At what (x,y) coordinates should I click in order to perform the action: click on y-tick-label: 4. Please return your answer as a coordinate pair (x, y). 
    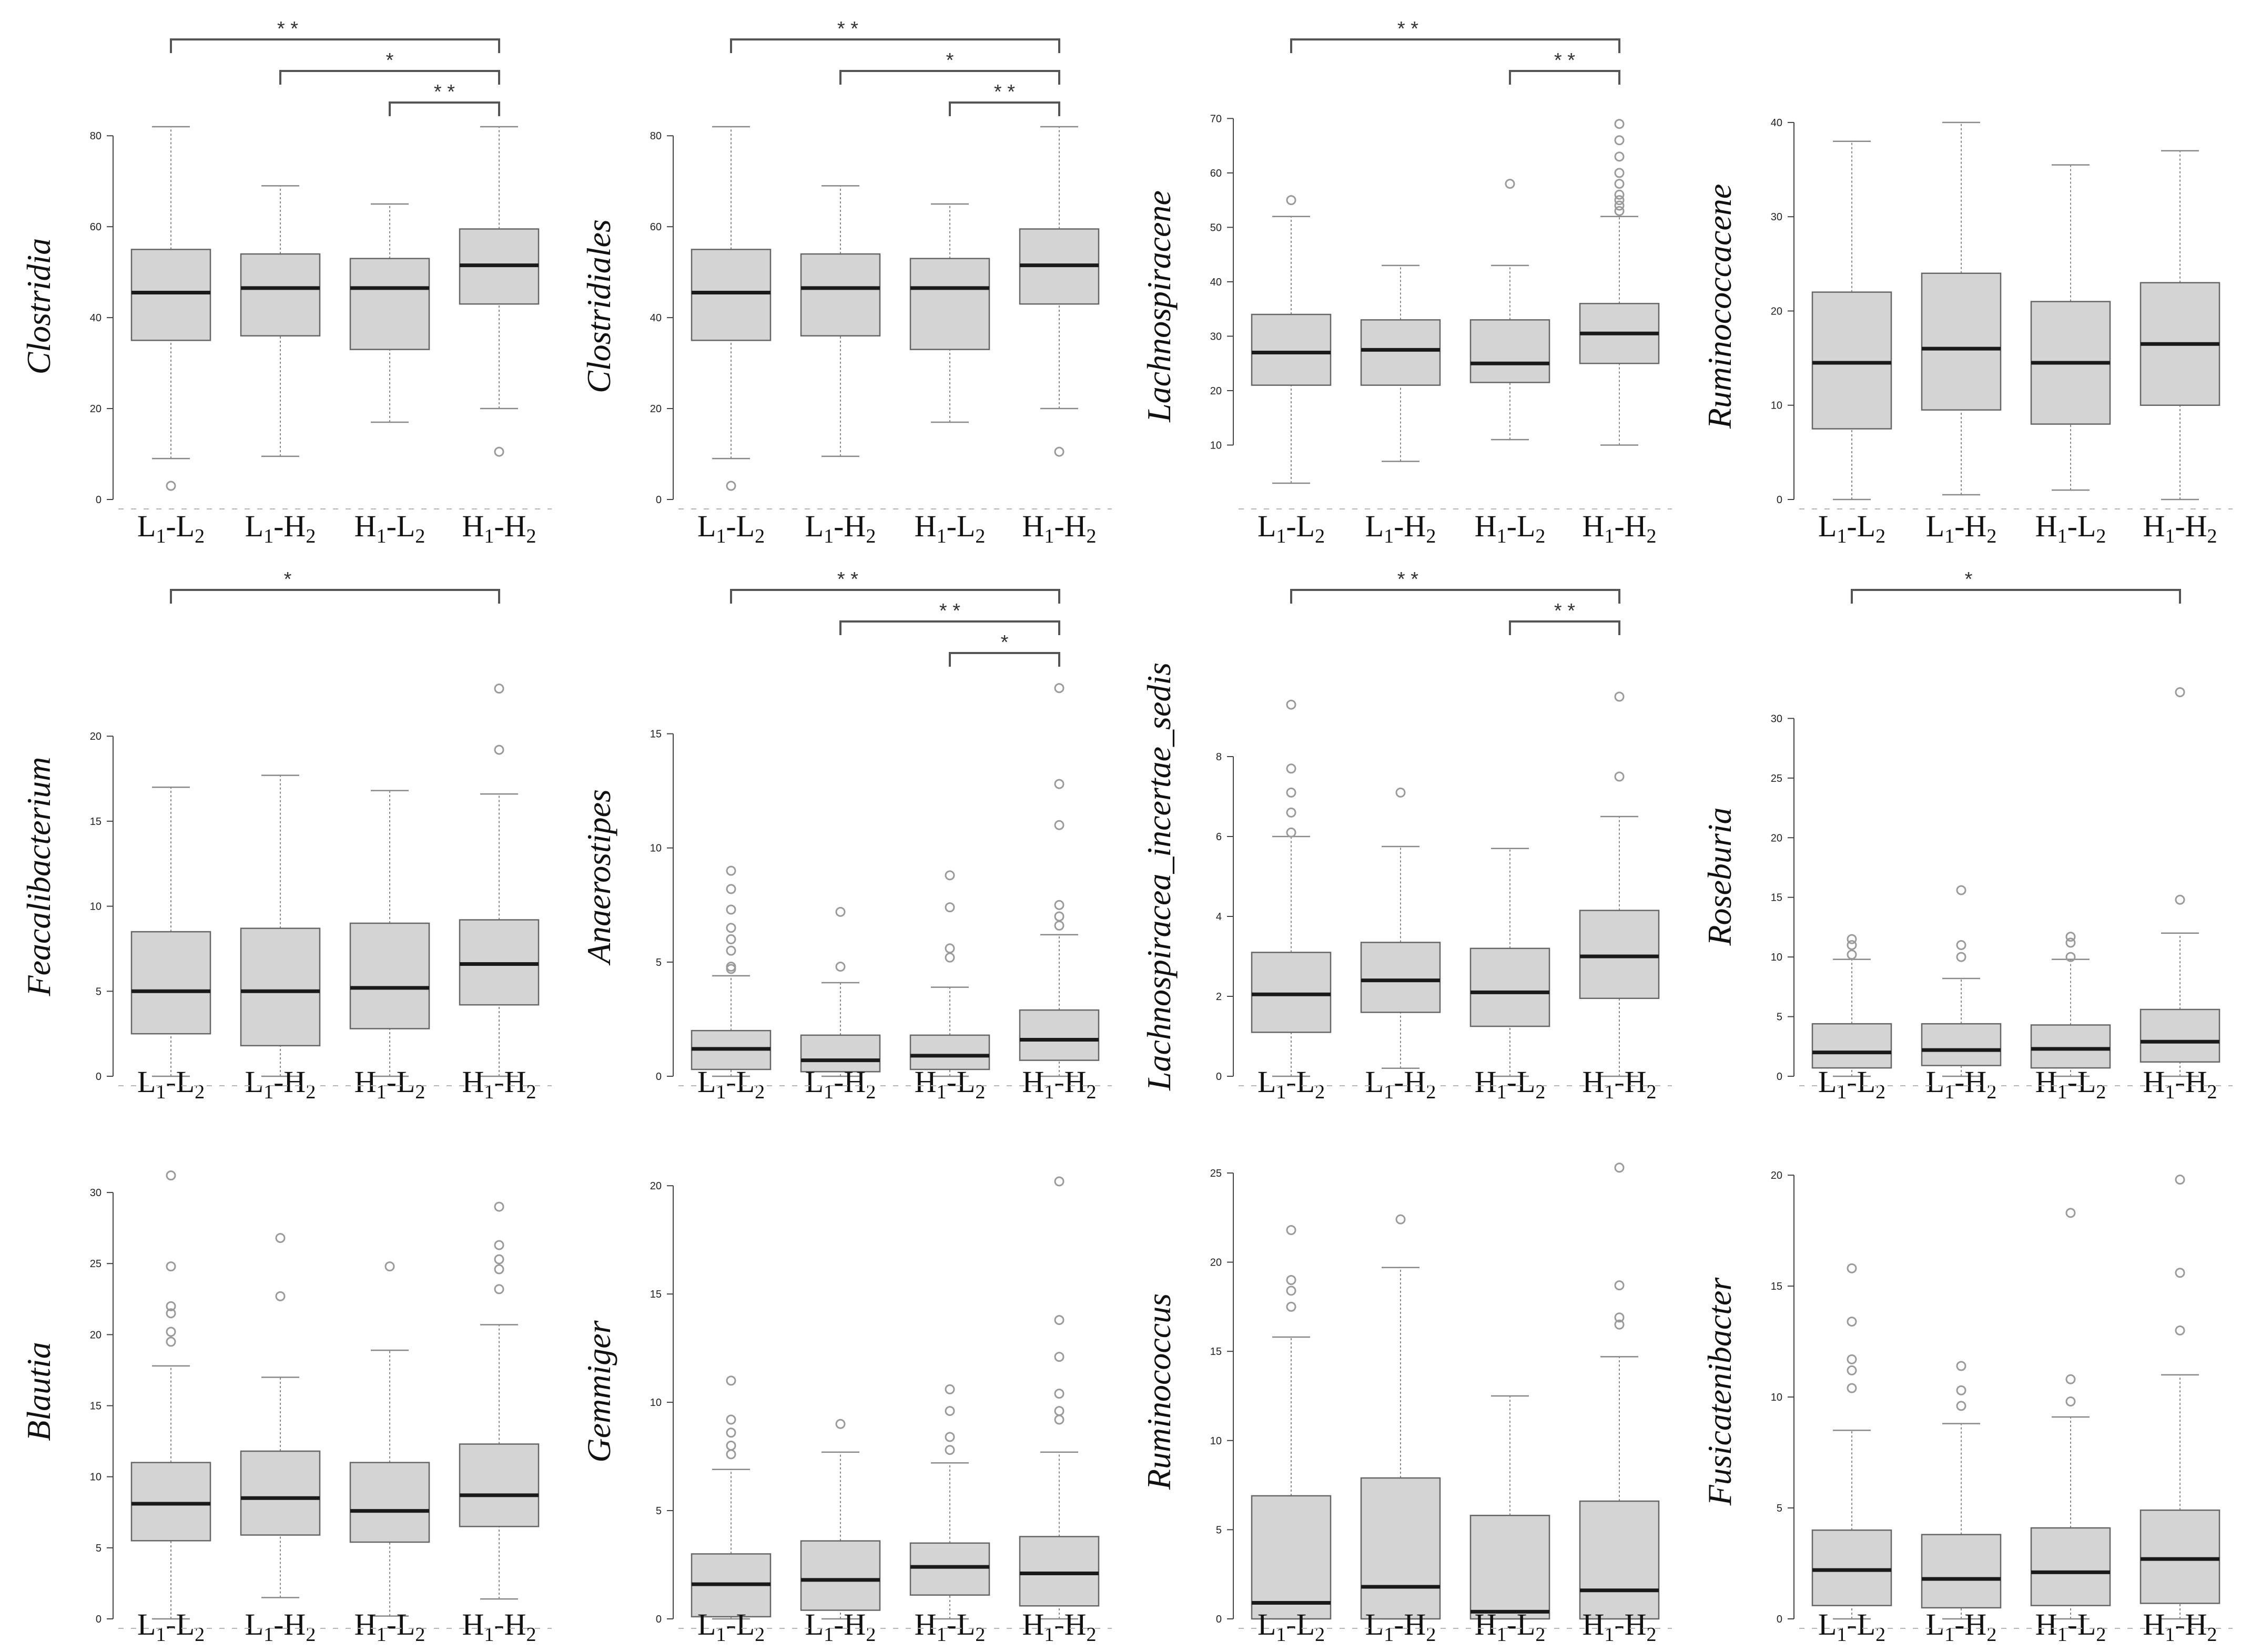
    Looking at the image, I should click on (1219, 917).